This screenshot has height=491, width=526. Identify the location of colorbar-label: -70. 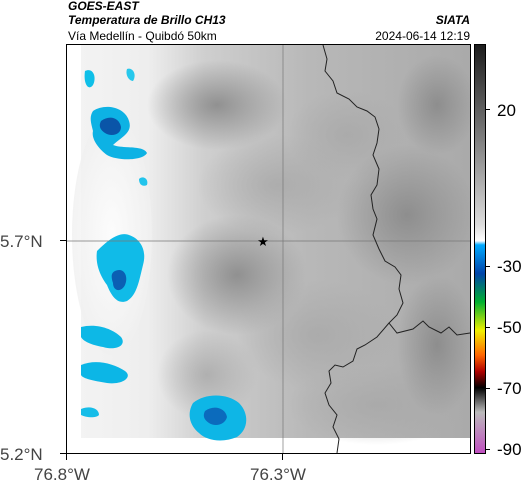
(509, 388).